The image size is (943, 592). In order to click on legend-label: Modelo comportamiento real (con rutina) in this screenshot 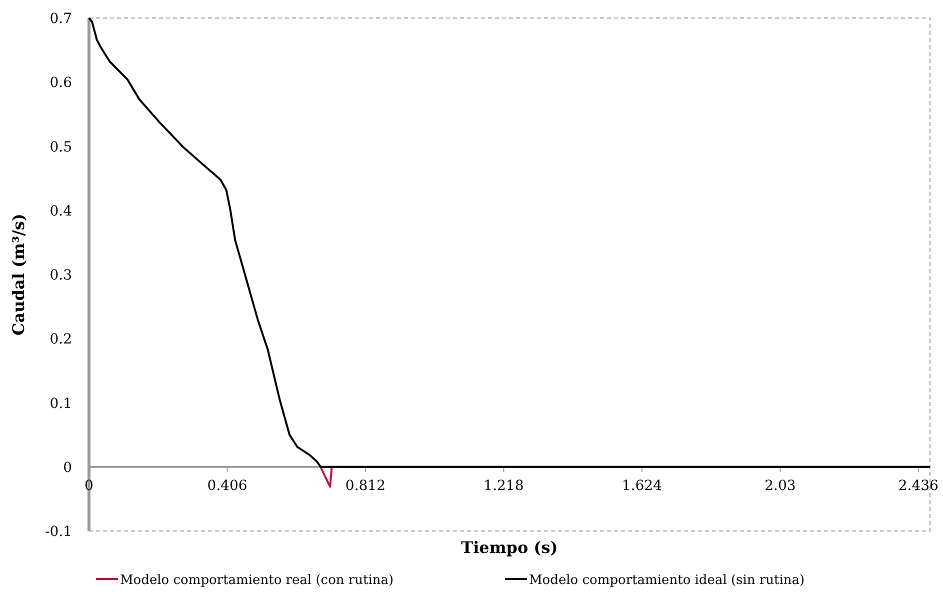, I will do `click(257, 580)`.